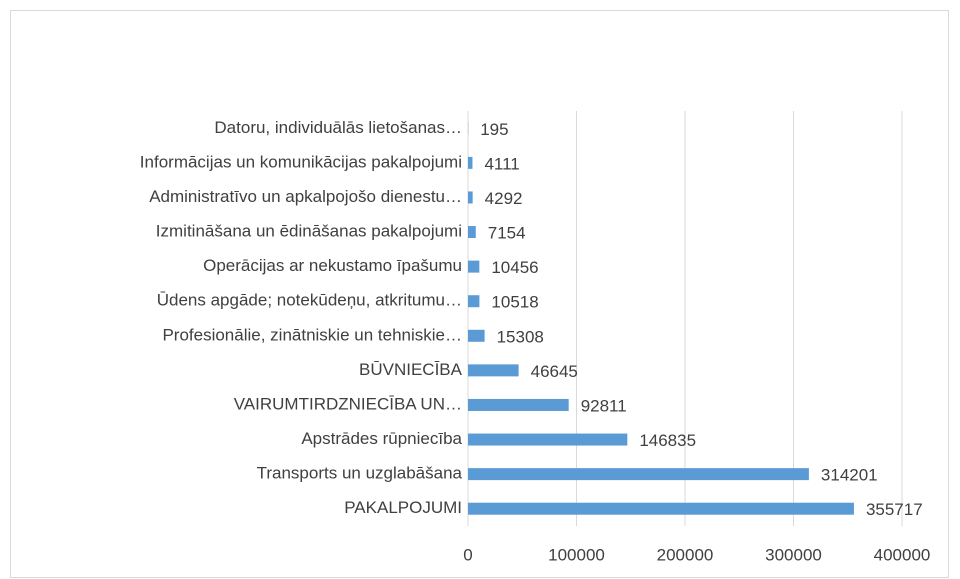 This screenshot has height=579, width=960. What do you see at coordinates (514, 302) in the screenshot?
I see `data-label: 10518` at bounding box center [514, 302].